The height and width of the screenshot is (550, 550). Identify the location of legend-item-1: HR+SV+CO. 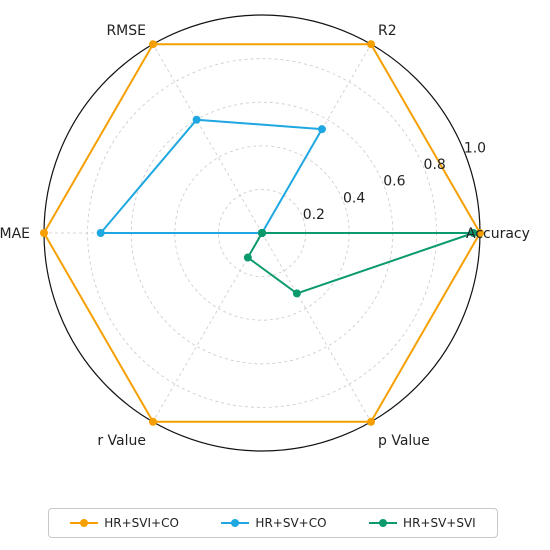
(274, 523).